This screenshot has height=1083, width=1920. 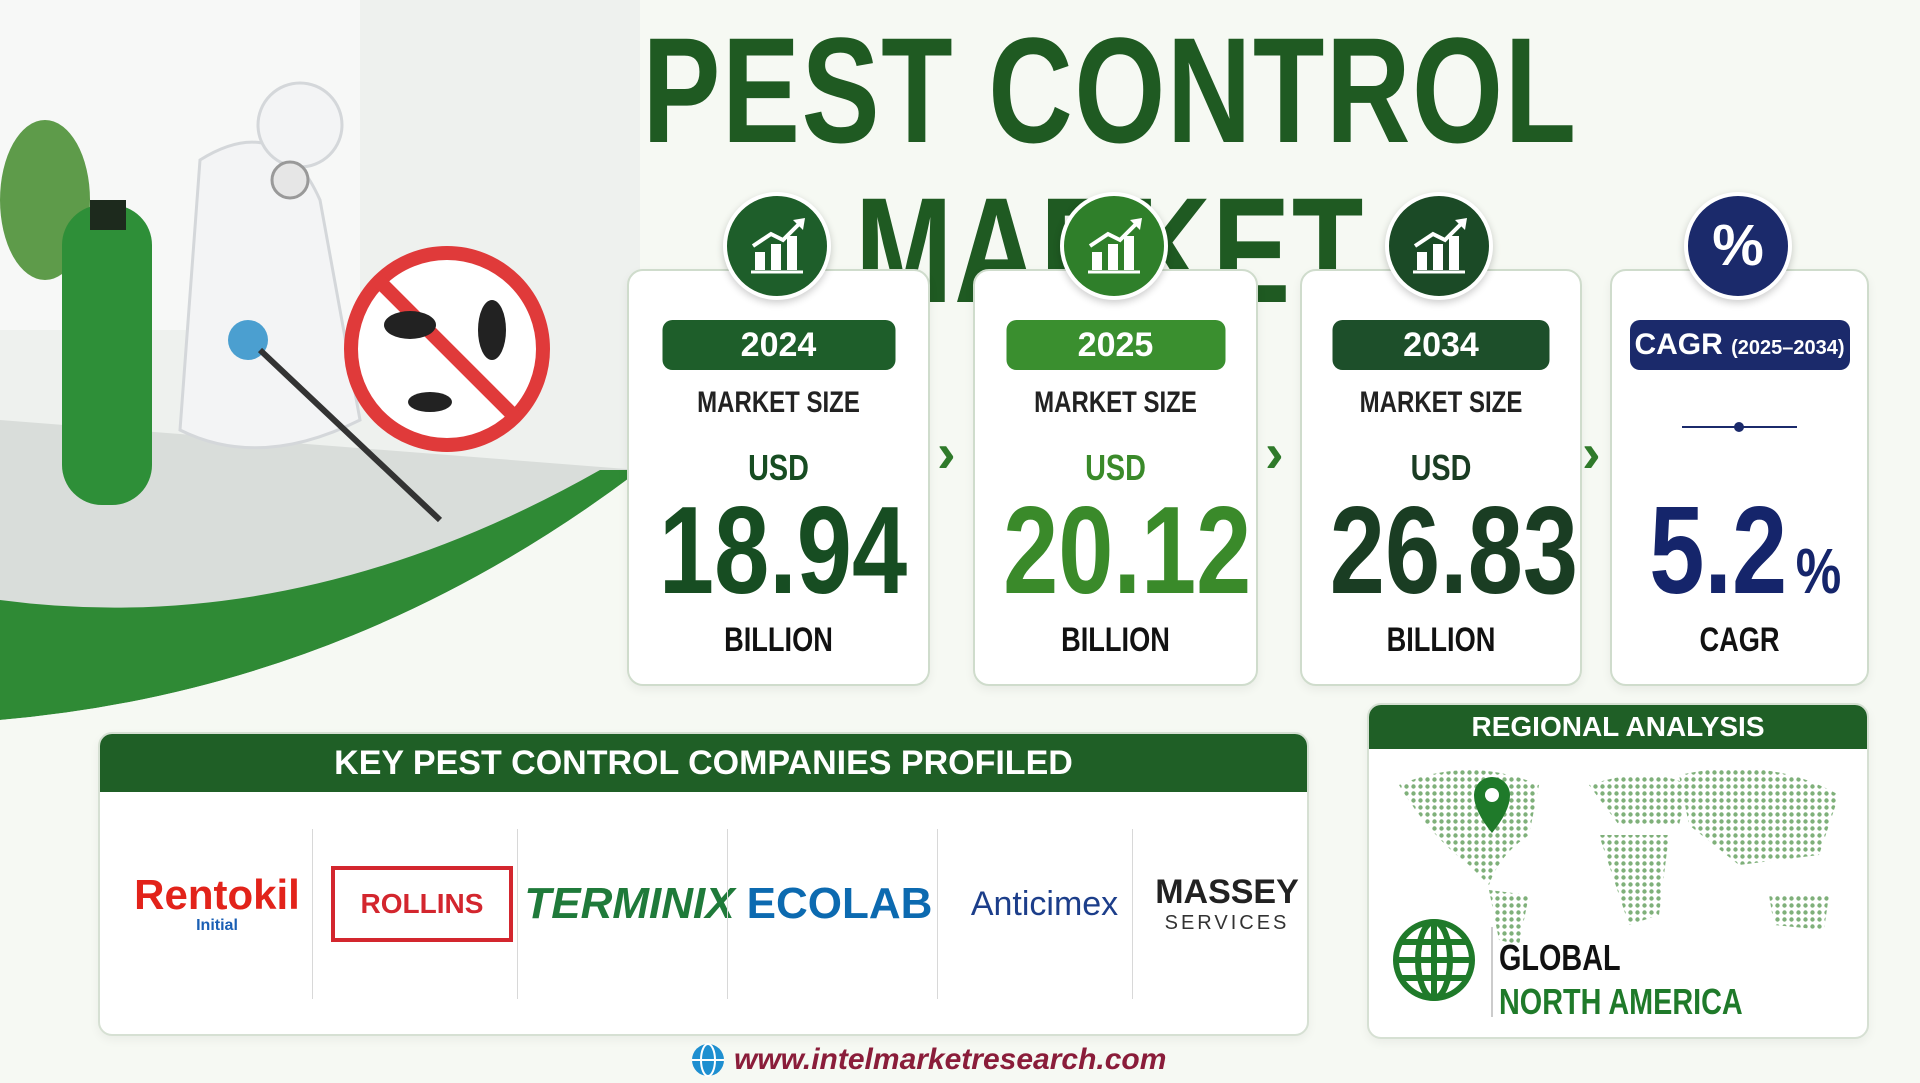 I want to click on footer: www.intelmarketresearch.com, so click(x=970, y=1060).